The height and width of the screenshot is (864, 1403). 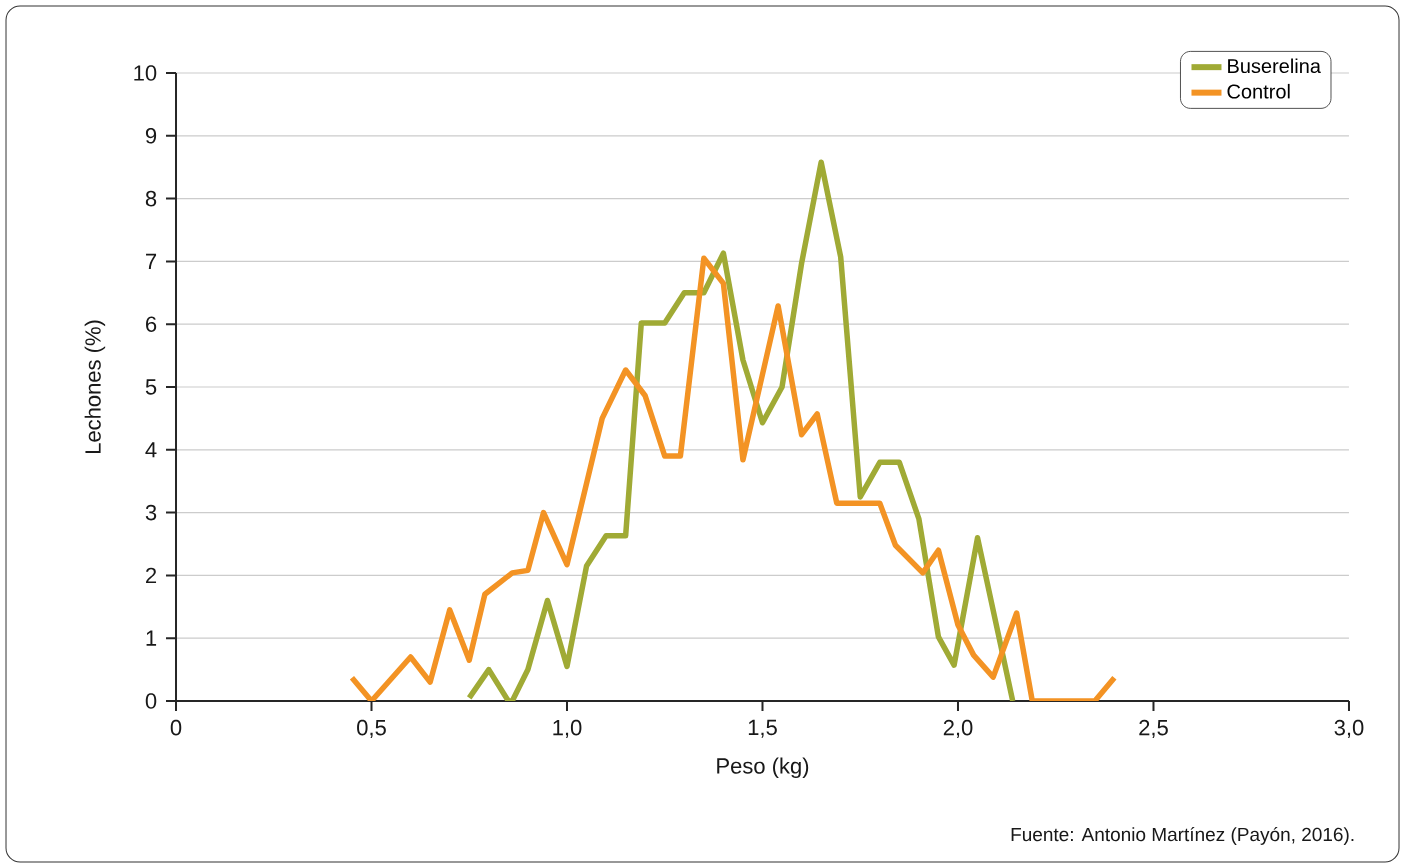 What do you see at coordinates (151, 261) in the screenshot?
I see `y-tick-label: 7` at bounding box center [151, 261].